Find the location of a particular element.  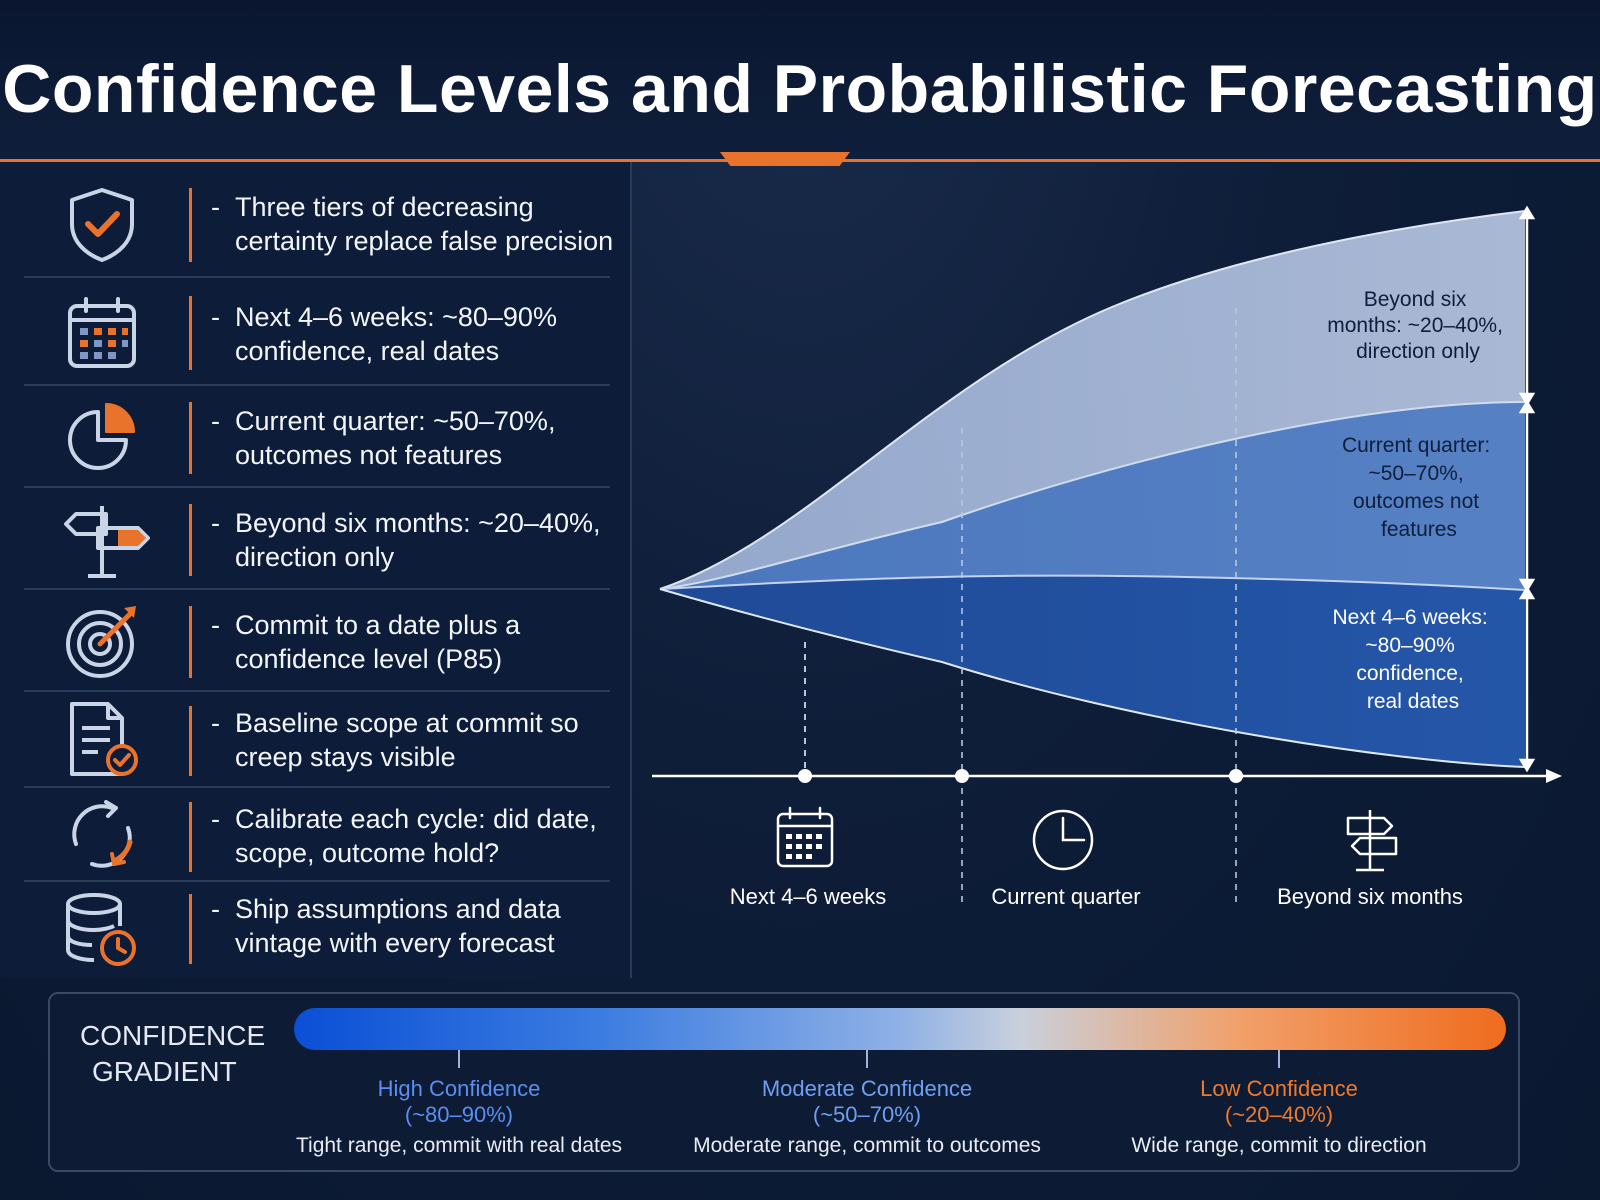

level-description: Wide range, commit to direction is located at coordinates (1279, 1145).